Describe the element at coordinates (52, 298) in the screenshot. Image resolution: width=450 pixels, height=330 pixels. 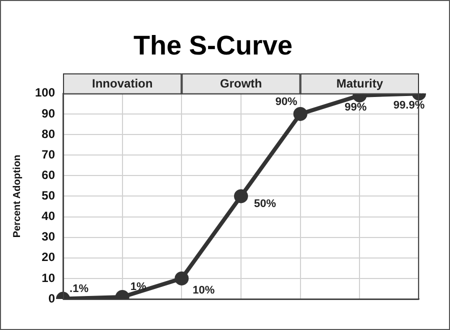
I see `y-tick-label: 0` at that location.